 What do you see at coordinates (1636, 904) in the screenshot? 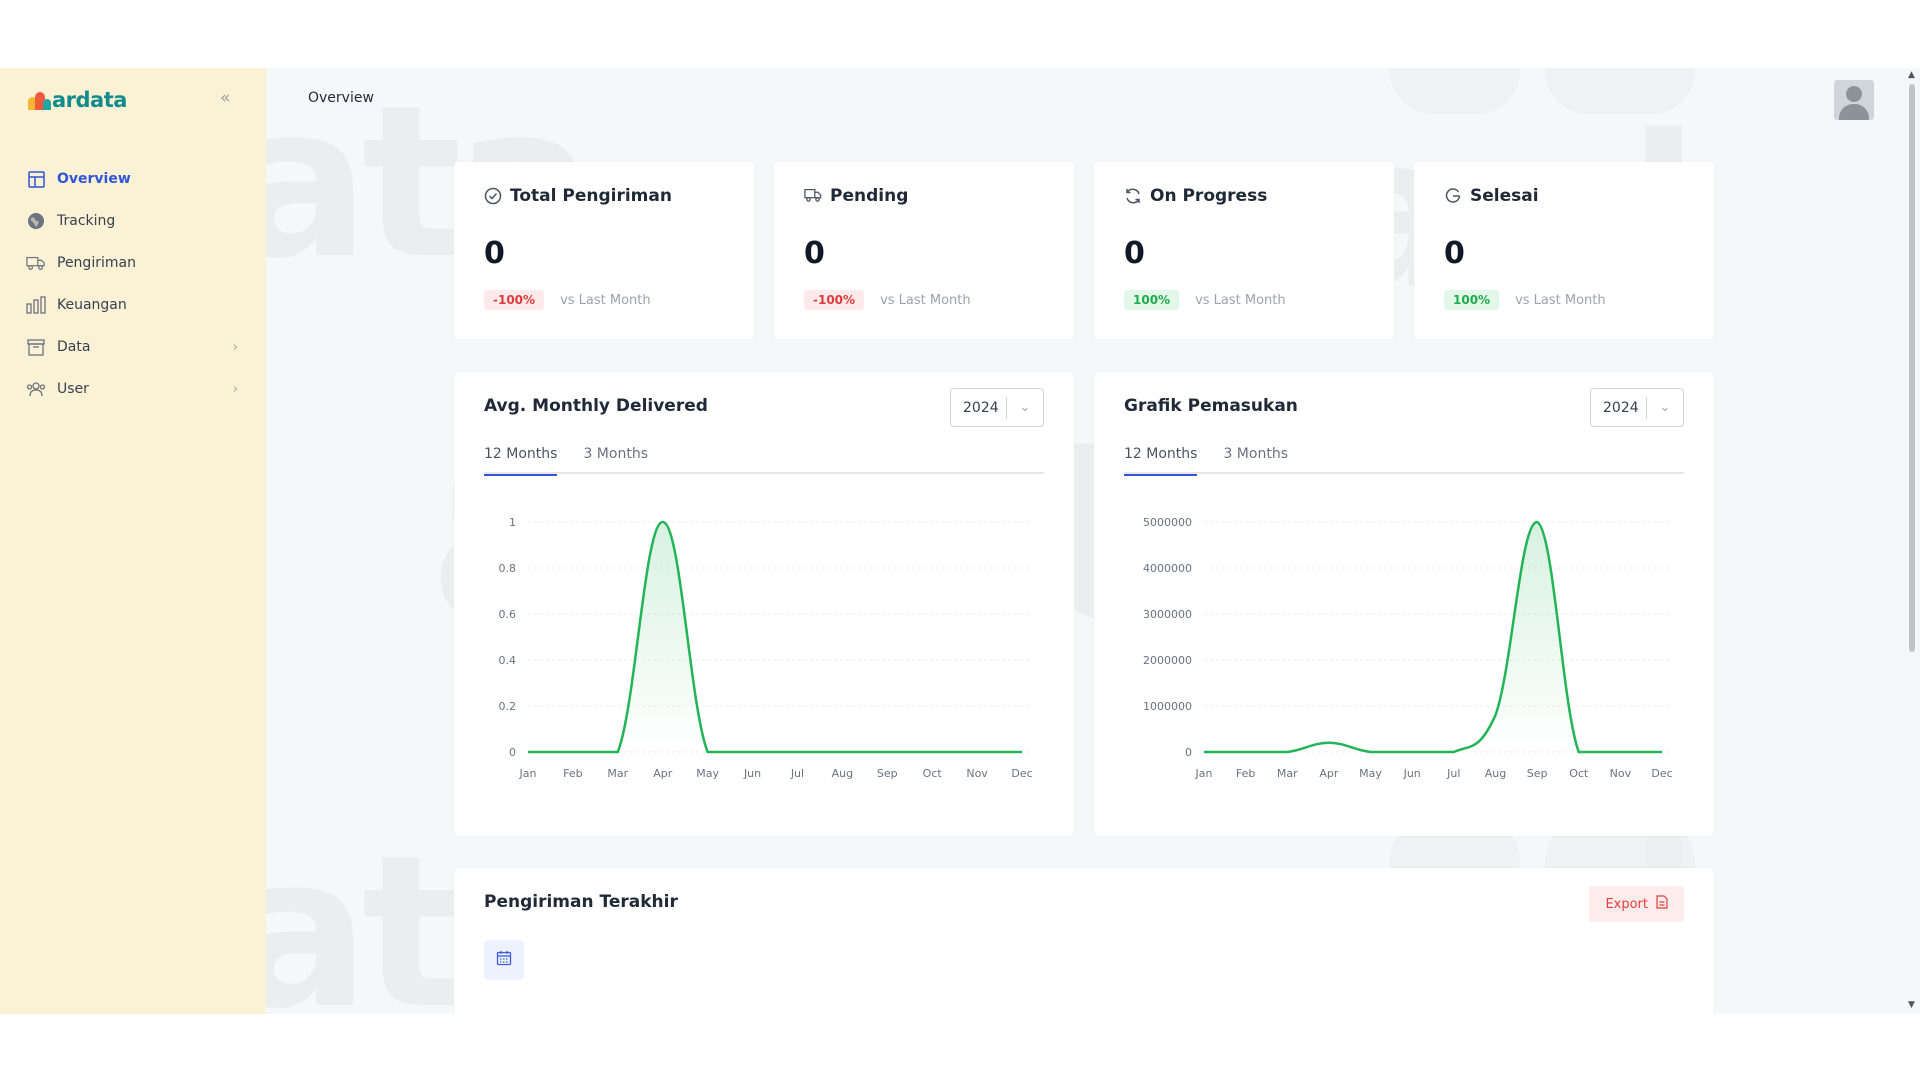
I see `export-button: Export` at bounding box center [1636, 904].